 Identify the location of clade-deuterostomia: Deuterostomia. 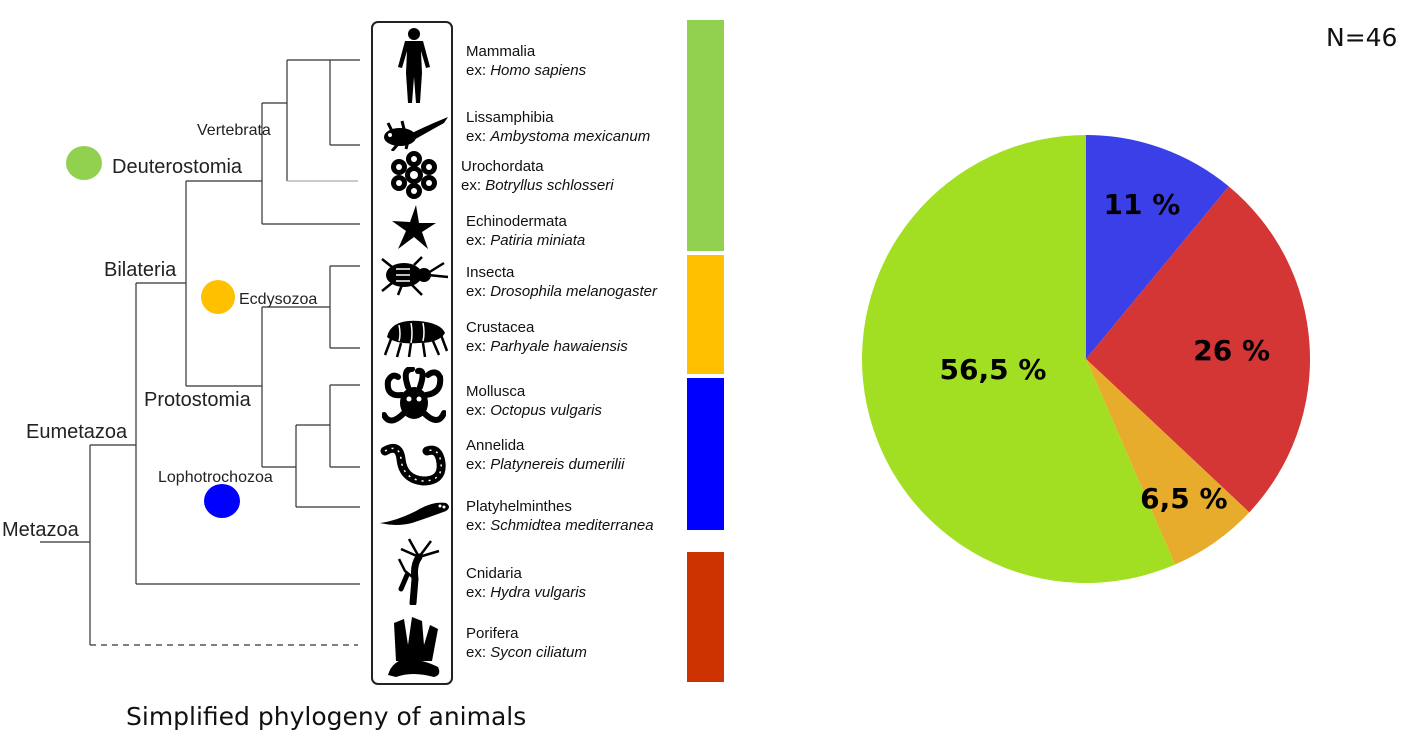
(177, 167).